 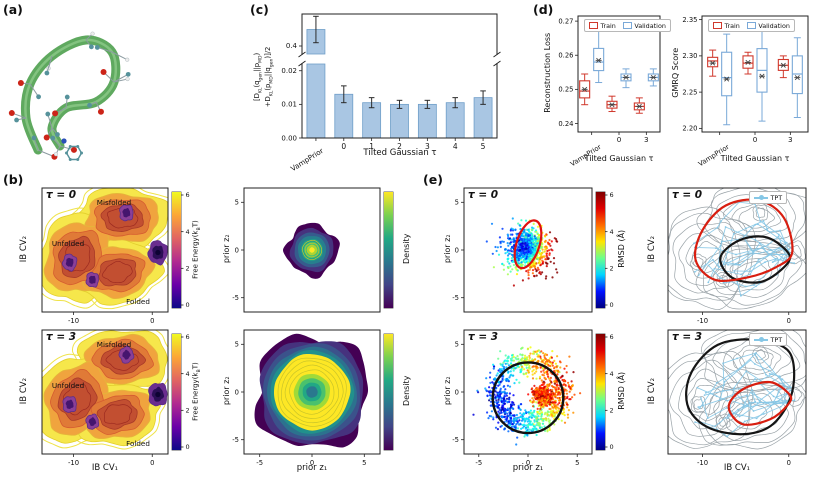 I want to click on kl-ylabel-line1: [DKL(qgen||pMD), so click(x=258, y=77).